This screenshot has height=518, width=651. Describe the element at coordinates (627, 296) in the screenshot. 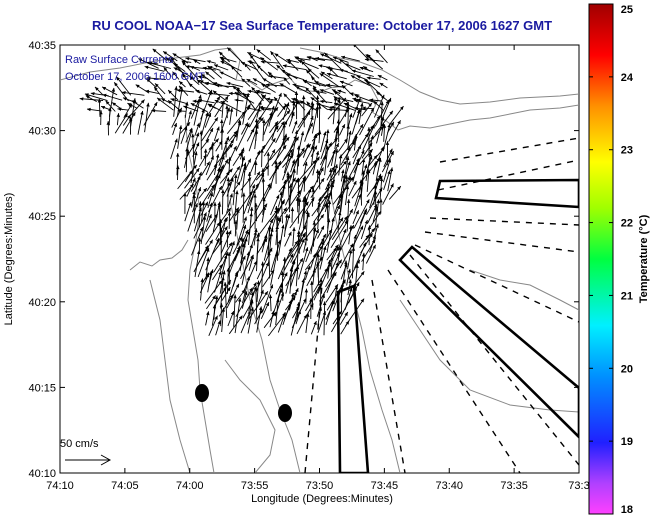

I see `colorbar-tick-label: 21` at that location.